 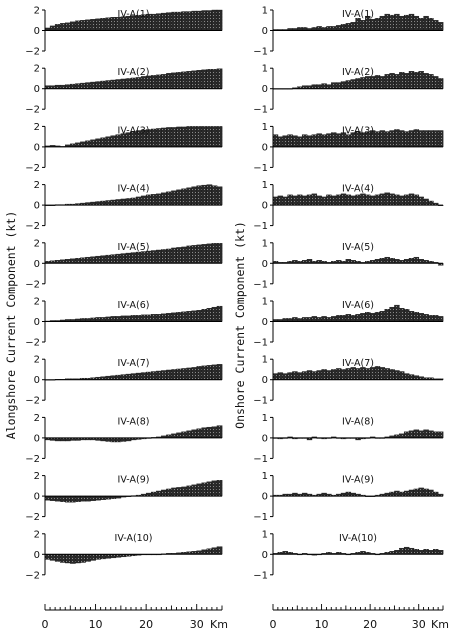 What do you see at coordinates (135, 617) in the screenshot?
I see `alongshore-x-axis: 0 10 20 30 Km` at bounding box center [135, 617].